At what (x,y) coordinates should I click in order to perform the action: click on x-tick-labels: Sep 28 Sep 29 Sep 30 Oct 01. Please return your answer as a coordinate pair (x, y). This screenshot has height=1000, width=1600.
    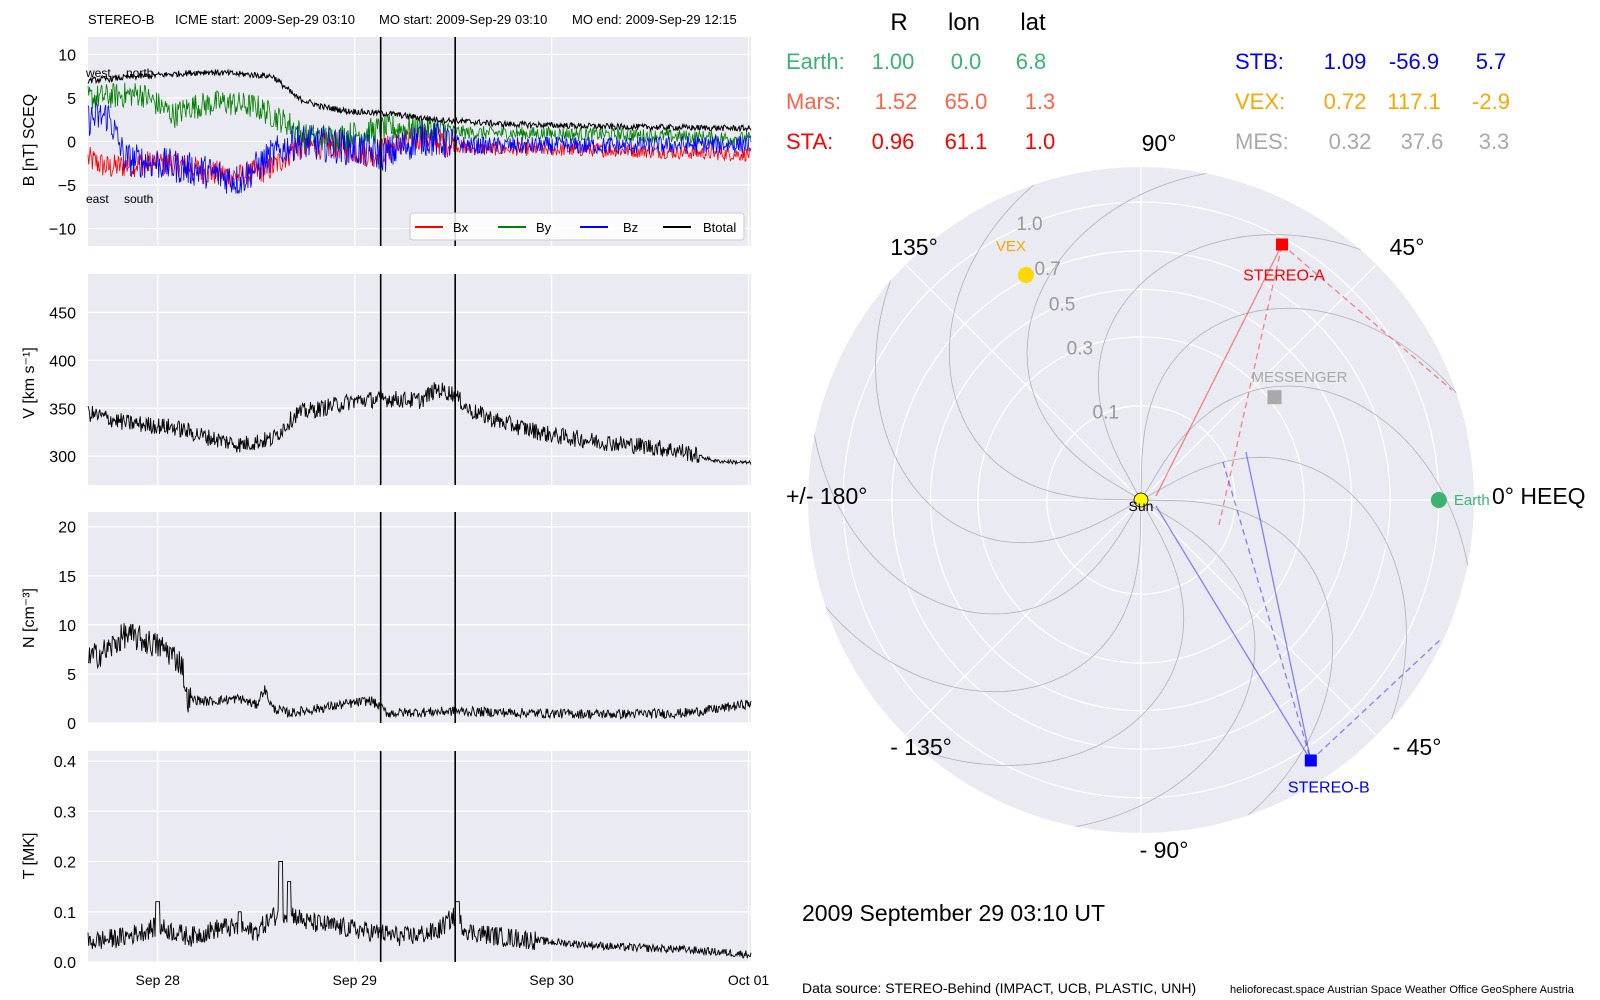
    Looking at the image, I should click on (453, 980).